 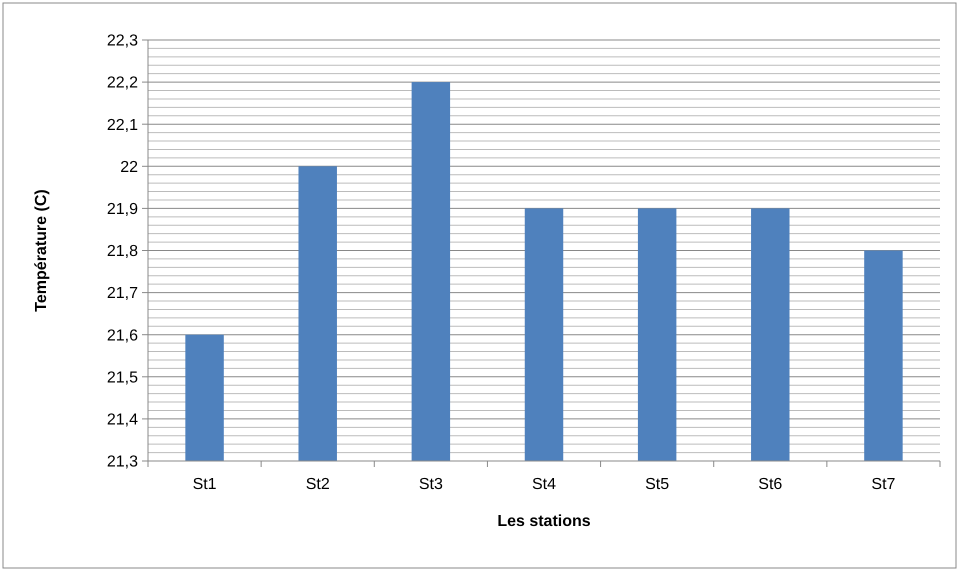 What do you see at coordinates (544, 484) in the screenshot?
I see `x-tick-label: St4` at bounding box center [544, 484].